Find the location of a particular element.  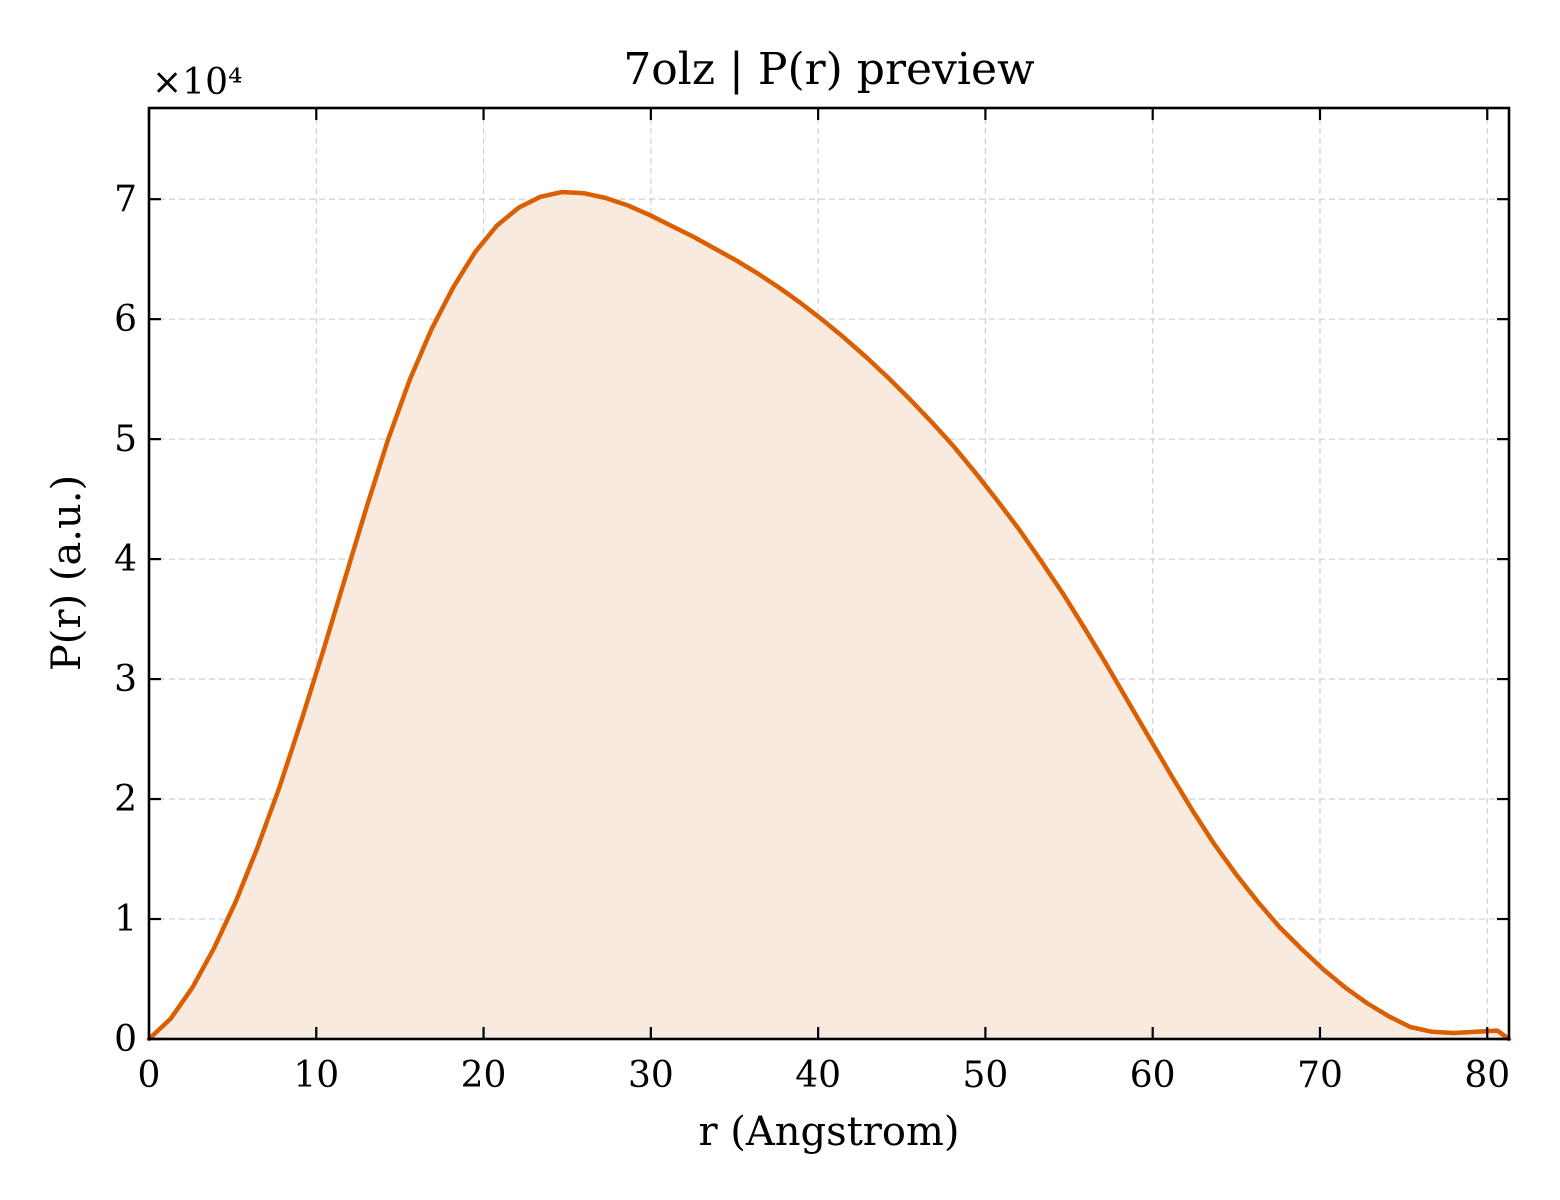

x-tick-label: 40 is located at coordinates (818, 1075).